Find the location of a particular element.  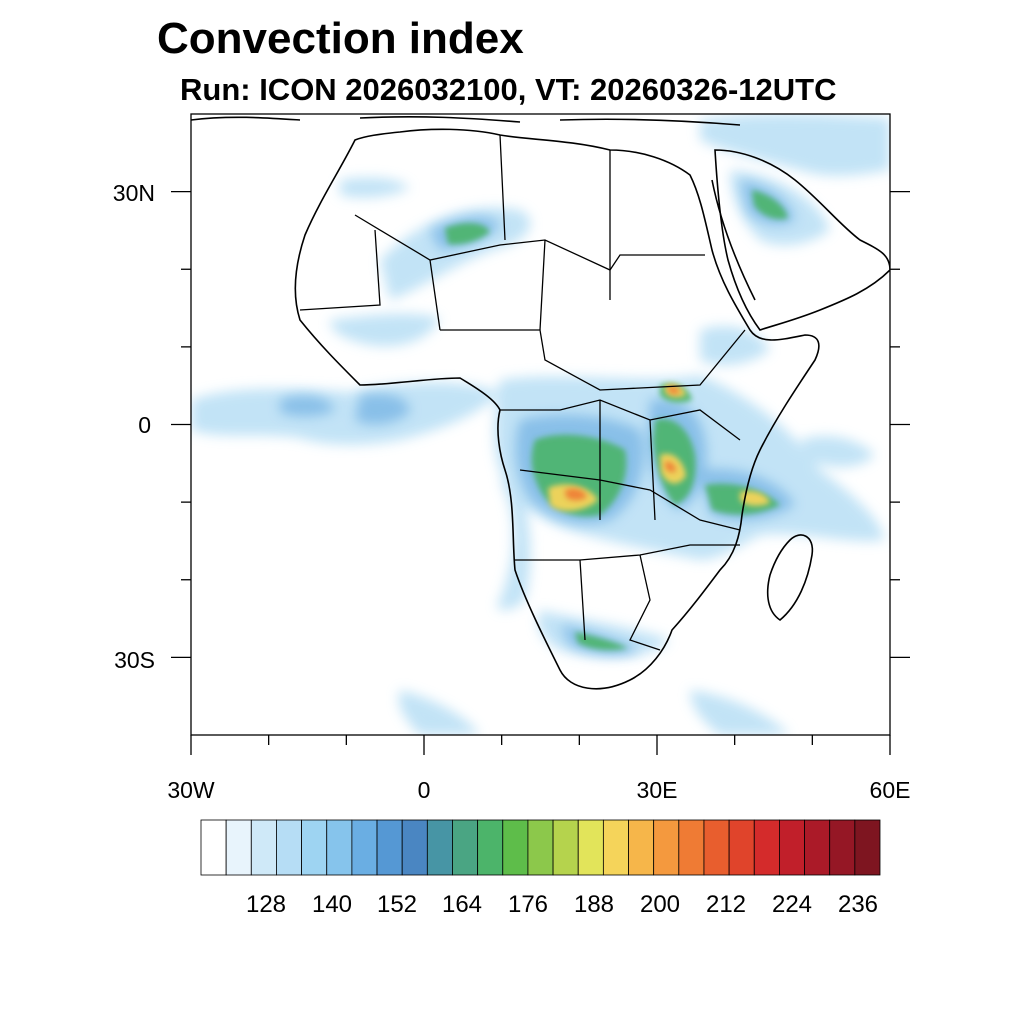

lon-tick-label: 30E is located at coordinates (657, 790).